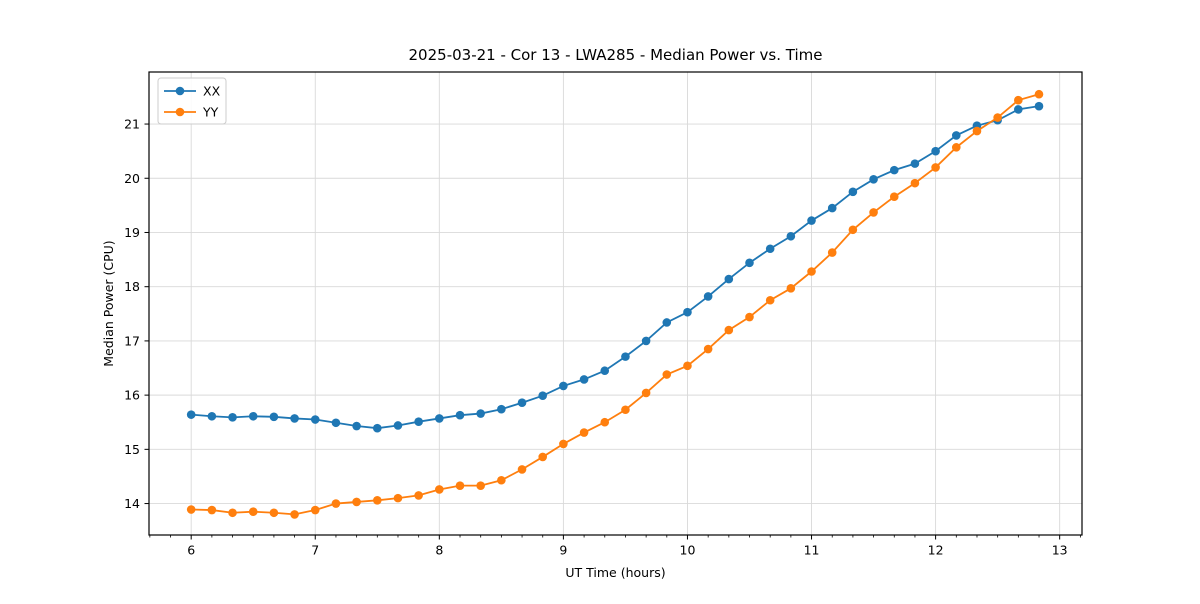 This screenshot has width=1200, height=604. What do you see at coordinates (132, 124) in the screenshot?
I see `y-tick-label: 21` at bounding box center [132, 124].